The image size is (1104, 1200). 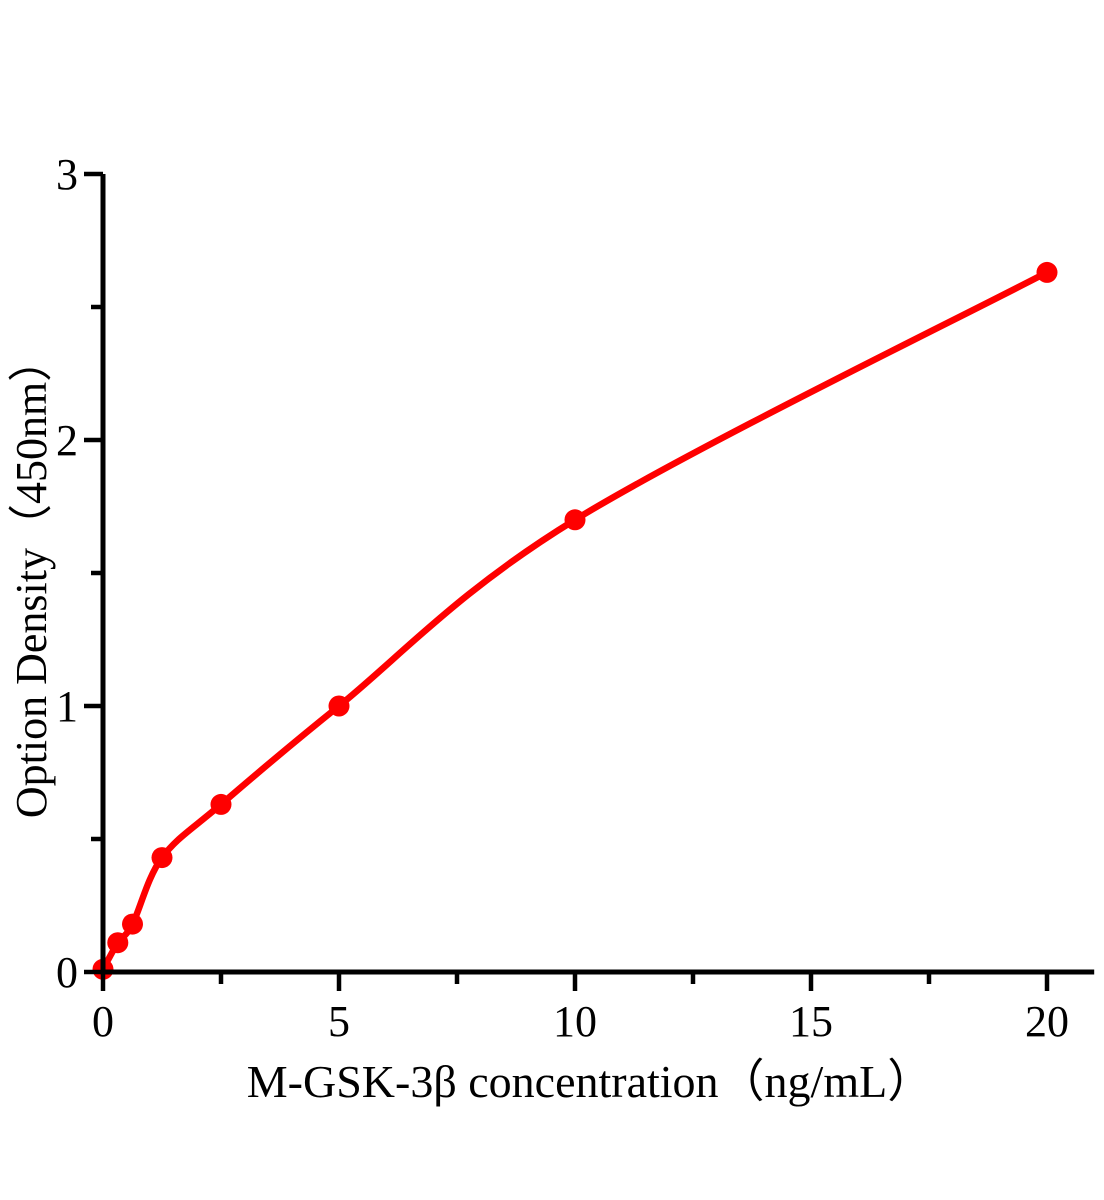 What do you see at coordinates (132, 924) in the screenshot?
I see `data-point-marker-0.625` at bounding box center [132, 924].